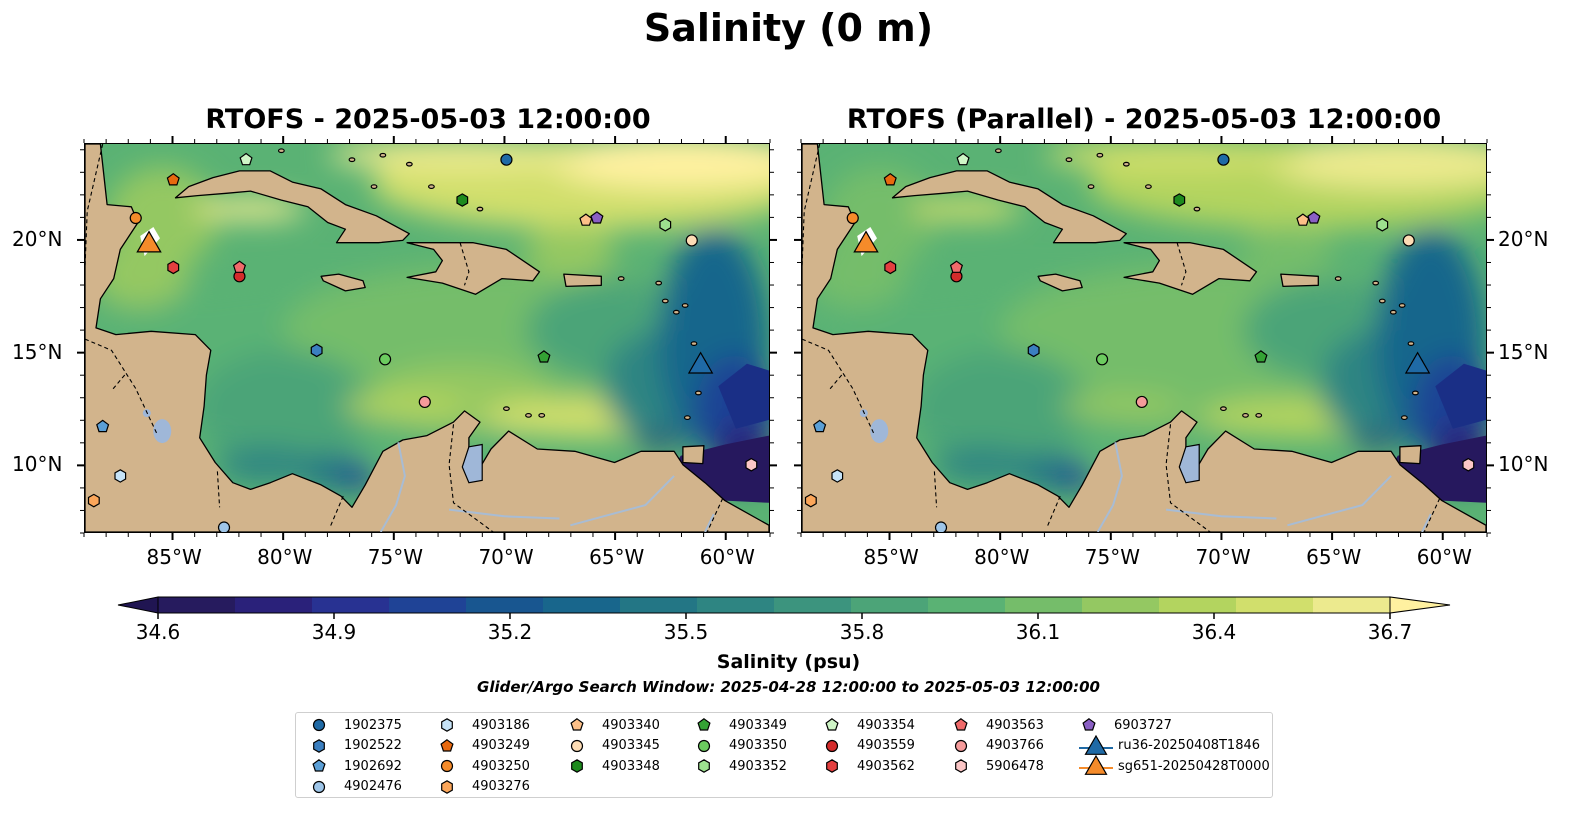  Describe the element at coordinates (617, 557) in the screenshot. I see `lon-tick-label: 65°W` at that location.